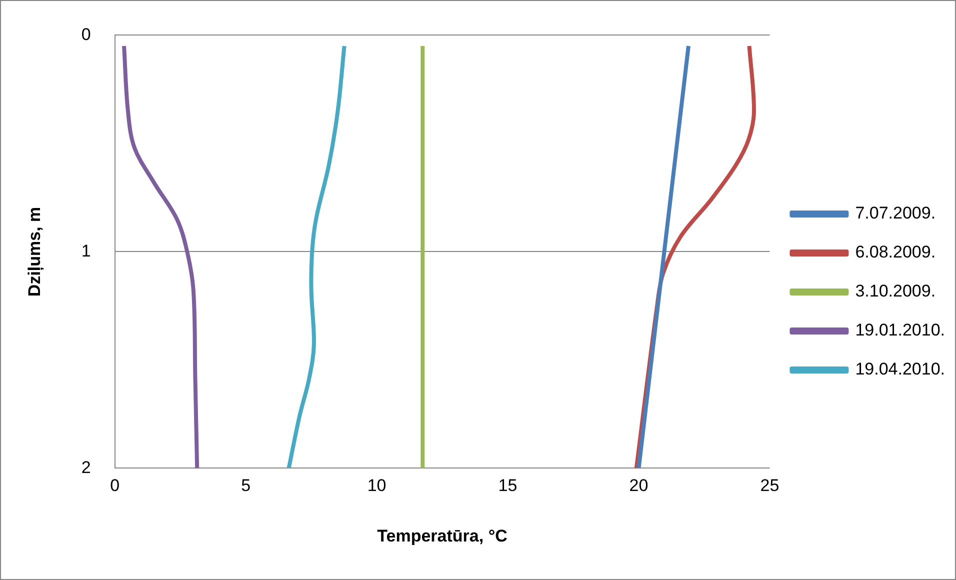  I want to click on x-tick-label: 15, so click(508, 486).